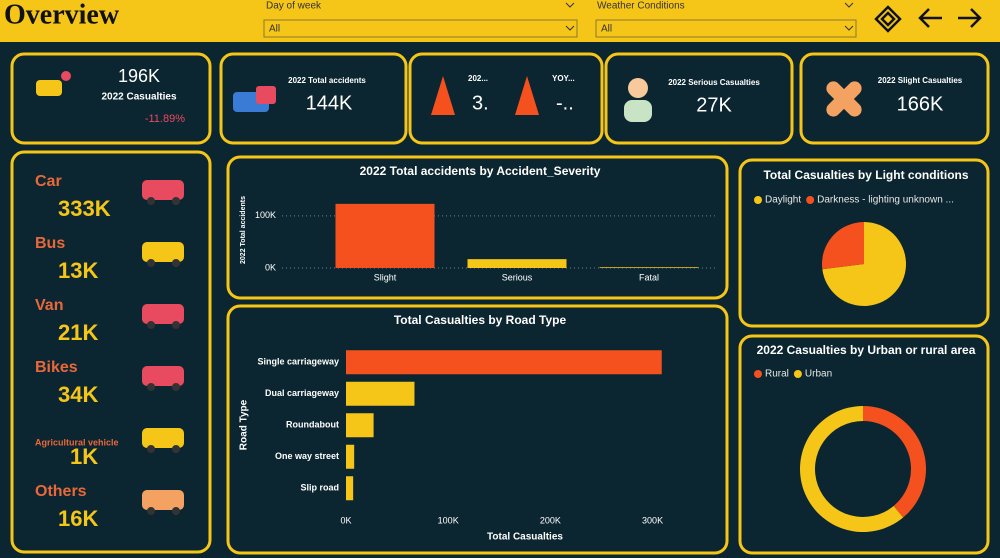  What do you see at coordinates (48, 181) in the screenshot?
I see `vehicle-name: Car` at bounding box center [48, 181].